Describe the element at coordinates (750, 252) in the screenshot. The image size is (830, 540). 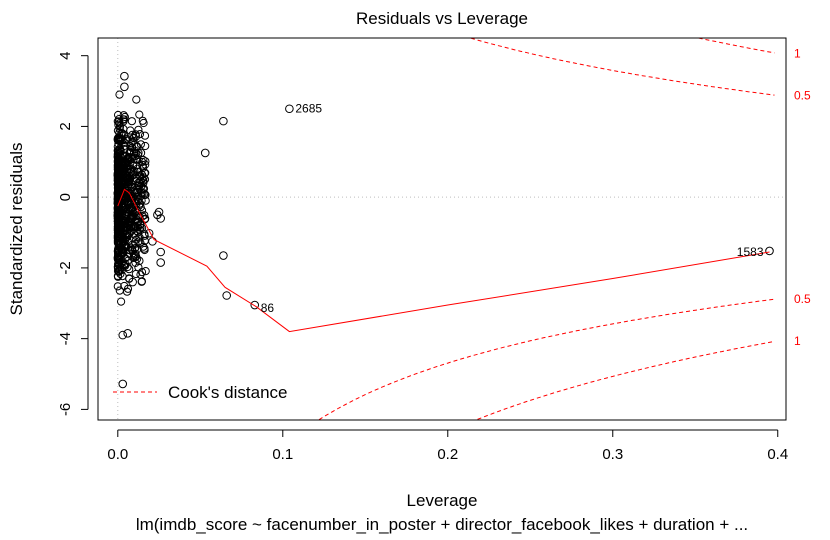
I see `point-label: 1583` at that location.